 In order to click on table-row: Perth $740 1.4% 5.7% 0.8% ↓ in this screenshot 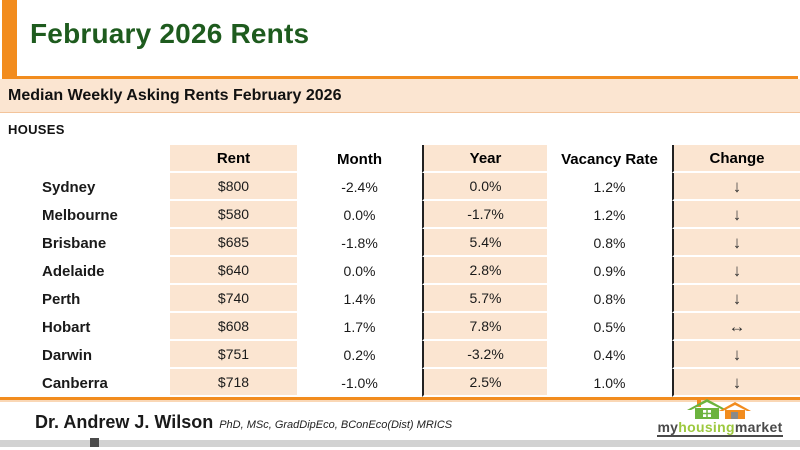, I will do `click(400, 299)`.